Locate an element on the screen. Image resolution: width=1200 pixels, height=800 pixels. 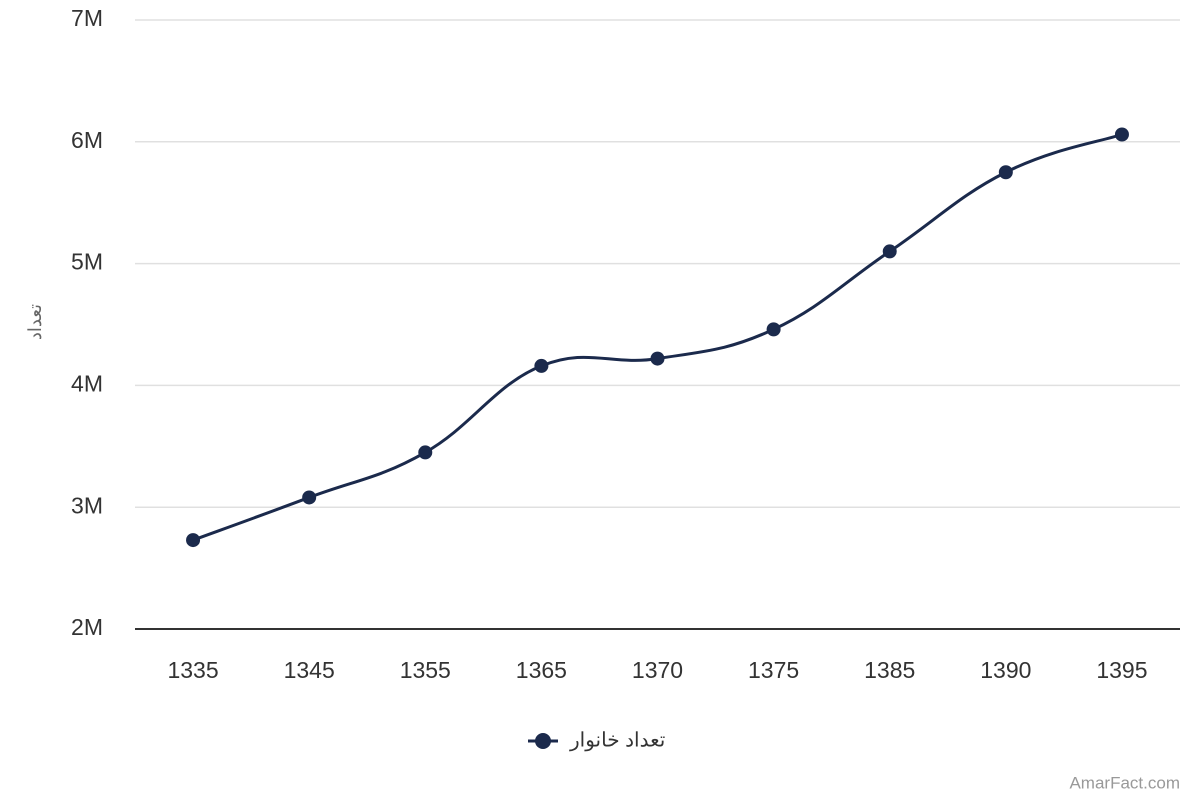
x-tick-label: 1395 is located at coordinates (1121, 670).